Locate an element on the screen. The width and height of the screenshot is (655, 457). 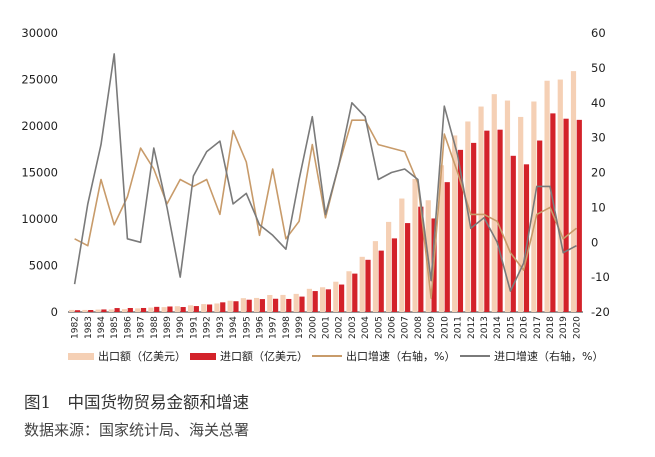
y-right-tick-label: 40 is located at coordinates (598, 103).